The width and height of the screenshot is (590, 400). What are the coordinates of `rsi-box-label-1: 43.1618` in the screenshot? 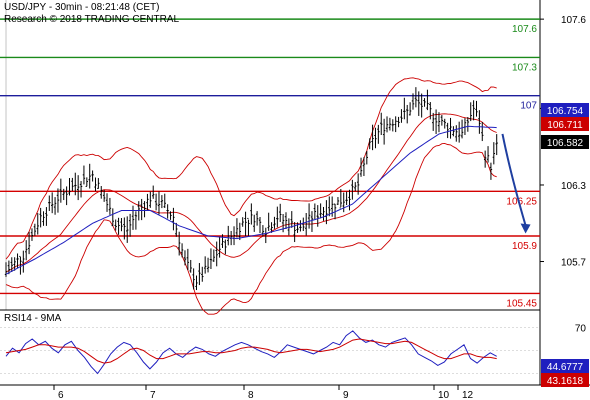 It's located at (565, 381).